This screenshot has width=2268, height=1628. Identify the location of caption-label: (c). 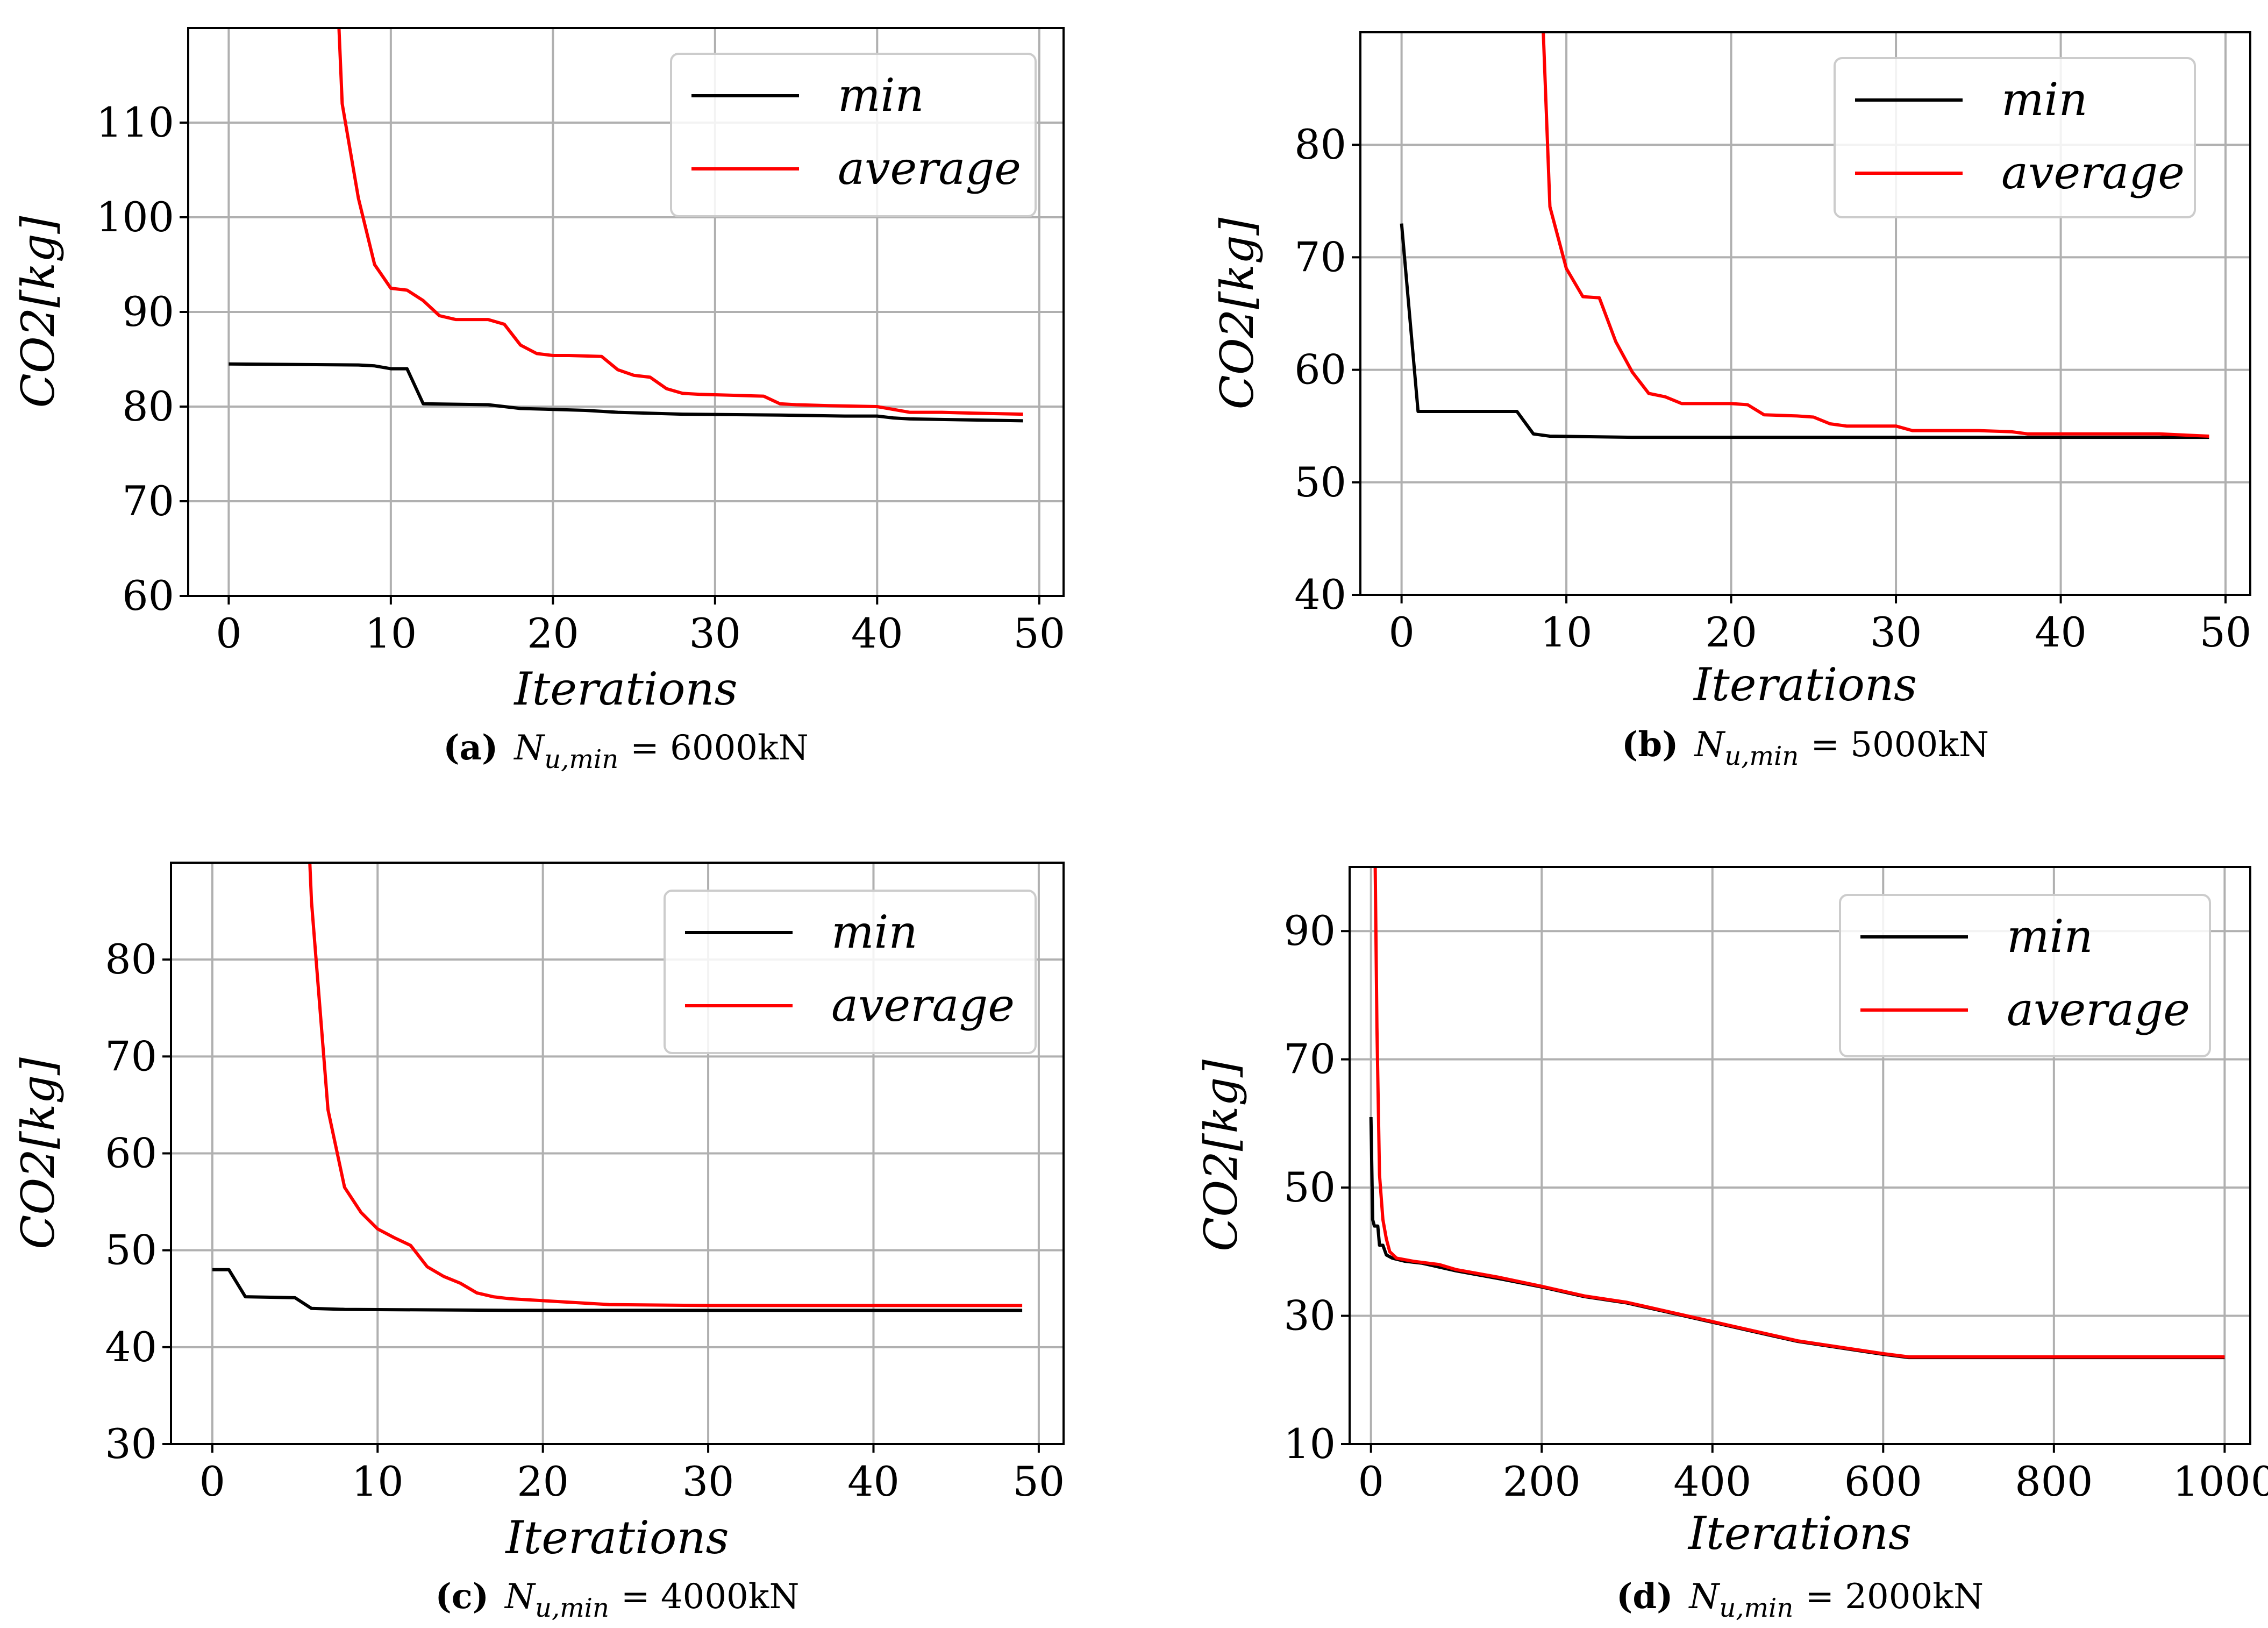
(462, 1596).